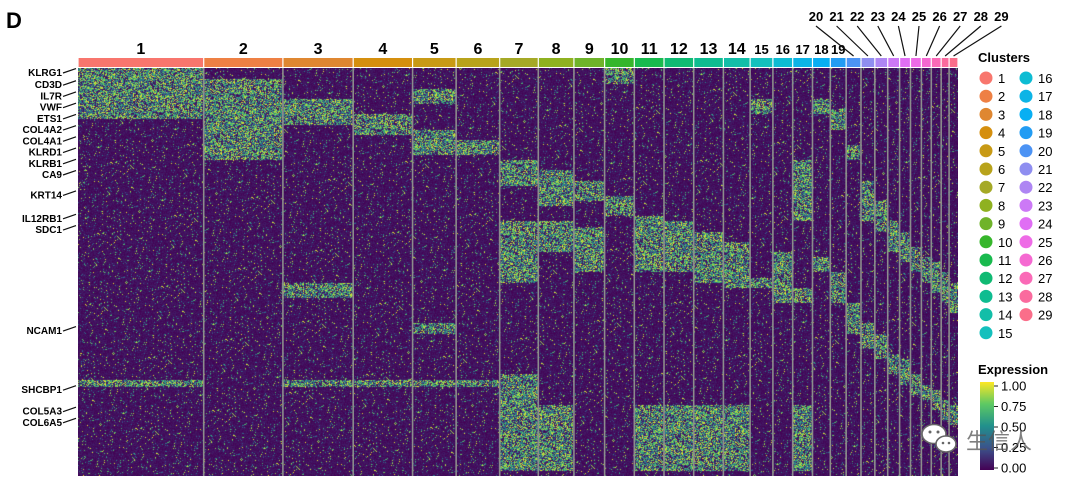  Describe the element at coordinates (1045, 169) in the screenshot. I see `legend-label-21: 21` at that location.